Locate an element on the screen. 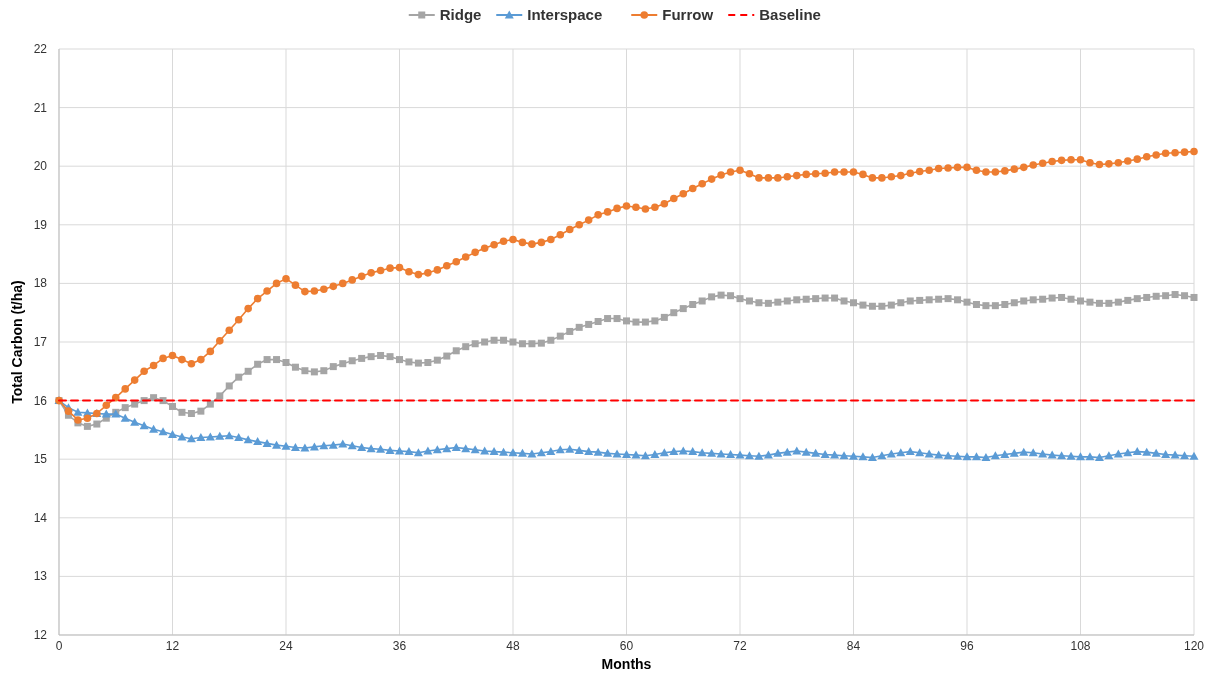 The height and width of the screenshot is (675, 1211). y-tick-label: 19 is located at coordinates (40, 224).